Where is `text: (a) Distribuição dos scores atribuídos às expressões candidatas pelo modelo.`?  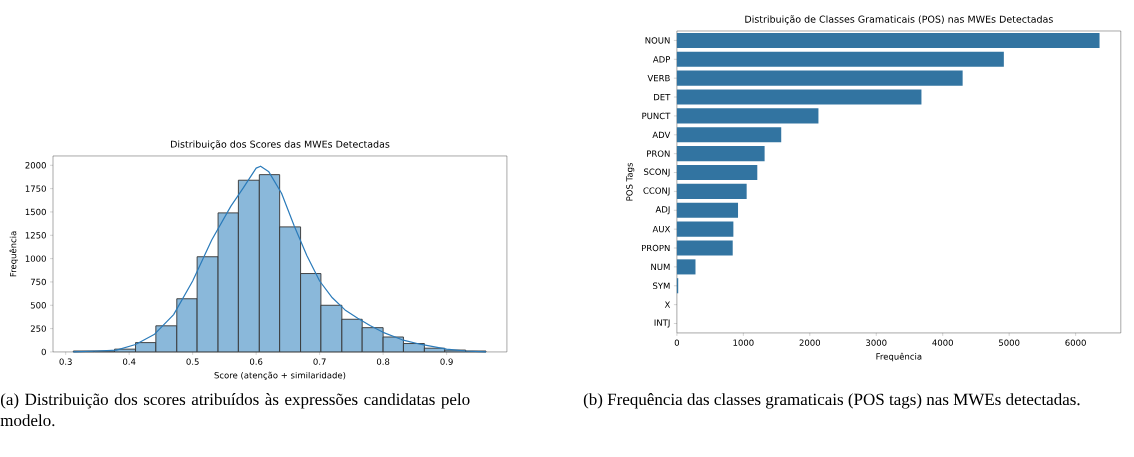 text: (a) Distribuição dos scores atribuídos às expressões candidatas pelo modelo. is located at coordinates (235, 410).